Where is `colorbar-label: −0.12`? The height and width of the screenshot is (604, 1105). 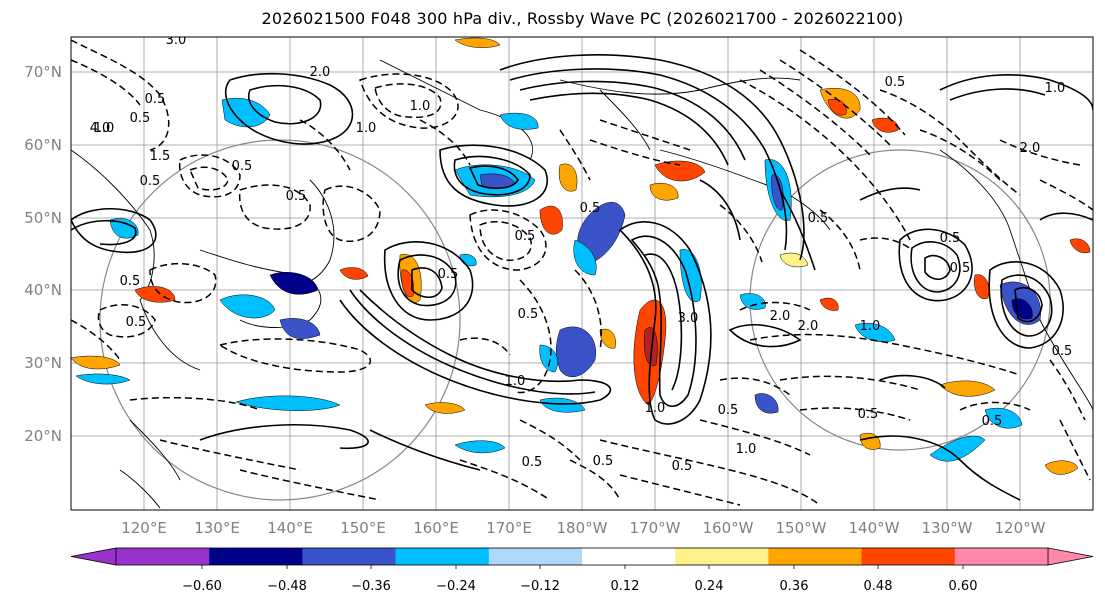 colorbar-label: −0.12 is located at coordinates (540, 586).